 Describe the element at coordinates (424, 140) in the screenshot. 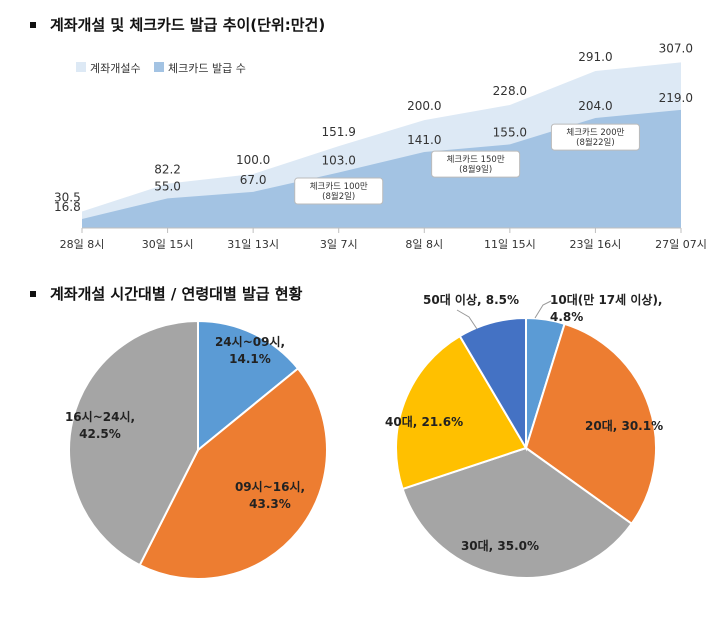

I see `card-data-label: 141.0` at that location.